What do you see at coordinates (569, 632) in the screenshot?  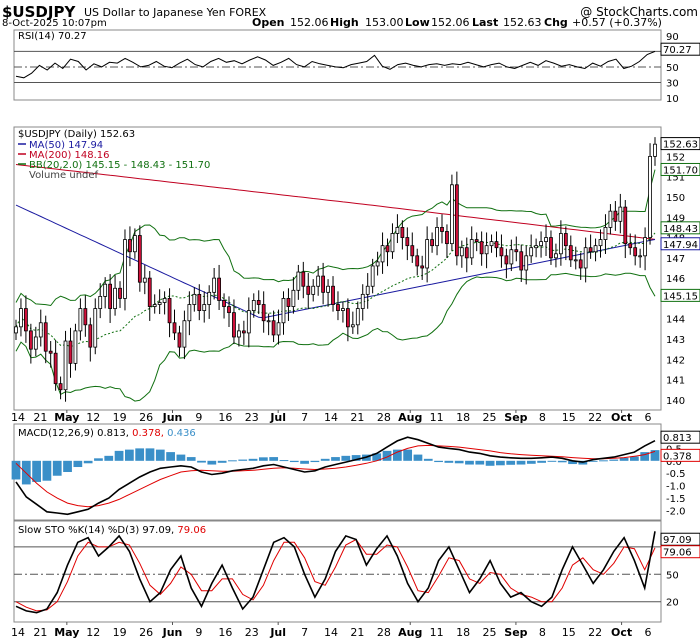 I see `x-axis-label-bottom: 15` at bounding box center [569, 632].